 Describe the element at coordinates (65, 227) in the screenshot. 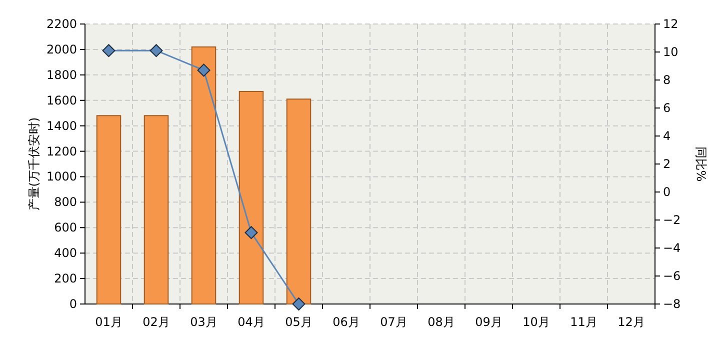

I see `y-tick-label: 600` at that location.